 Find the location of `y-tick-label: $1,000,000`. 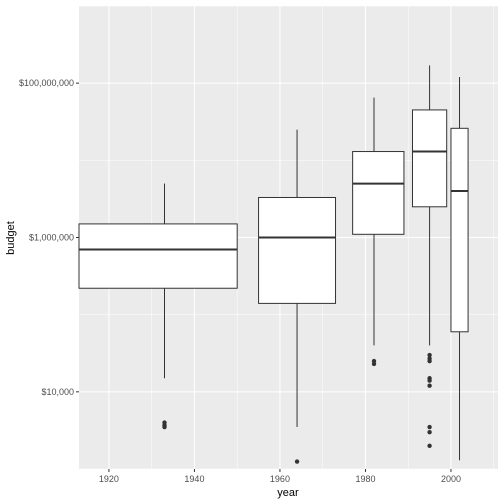

y-tick-label: $1,000,000 is located at coordinates (51, 238).